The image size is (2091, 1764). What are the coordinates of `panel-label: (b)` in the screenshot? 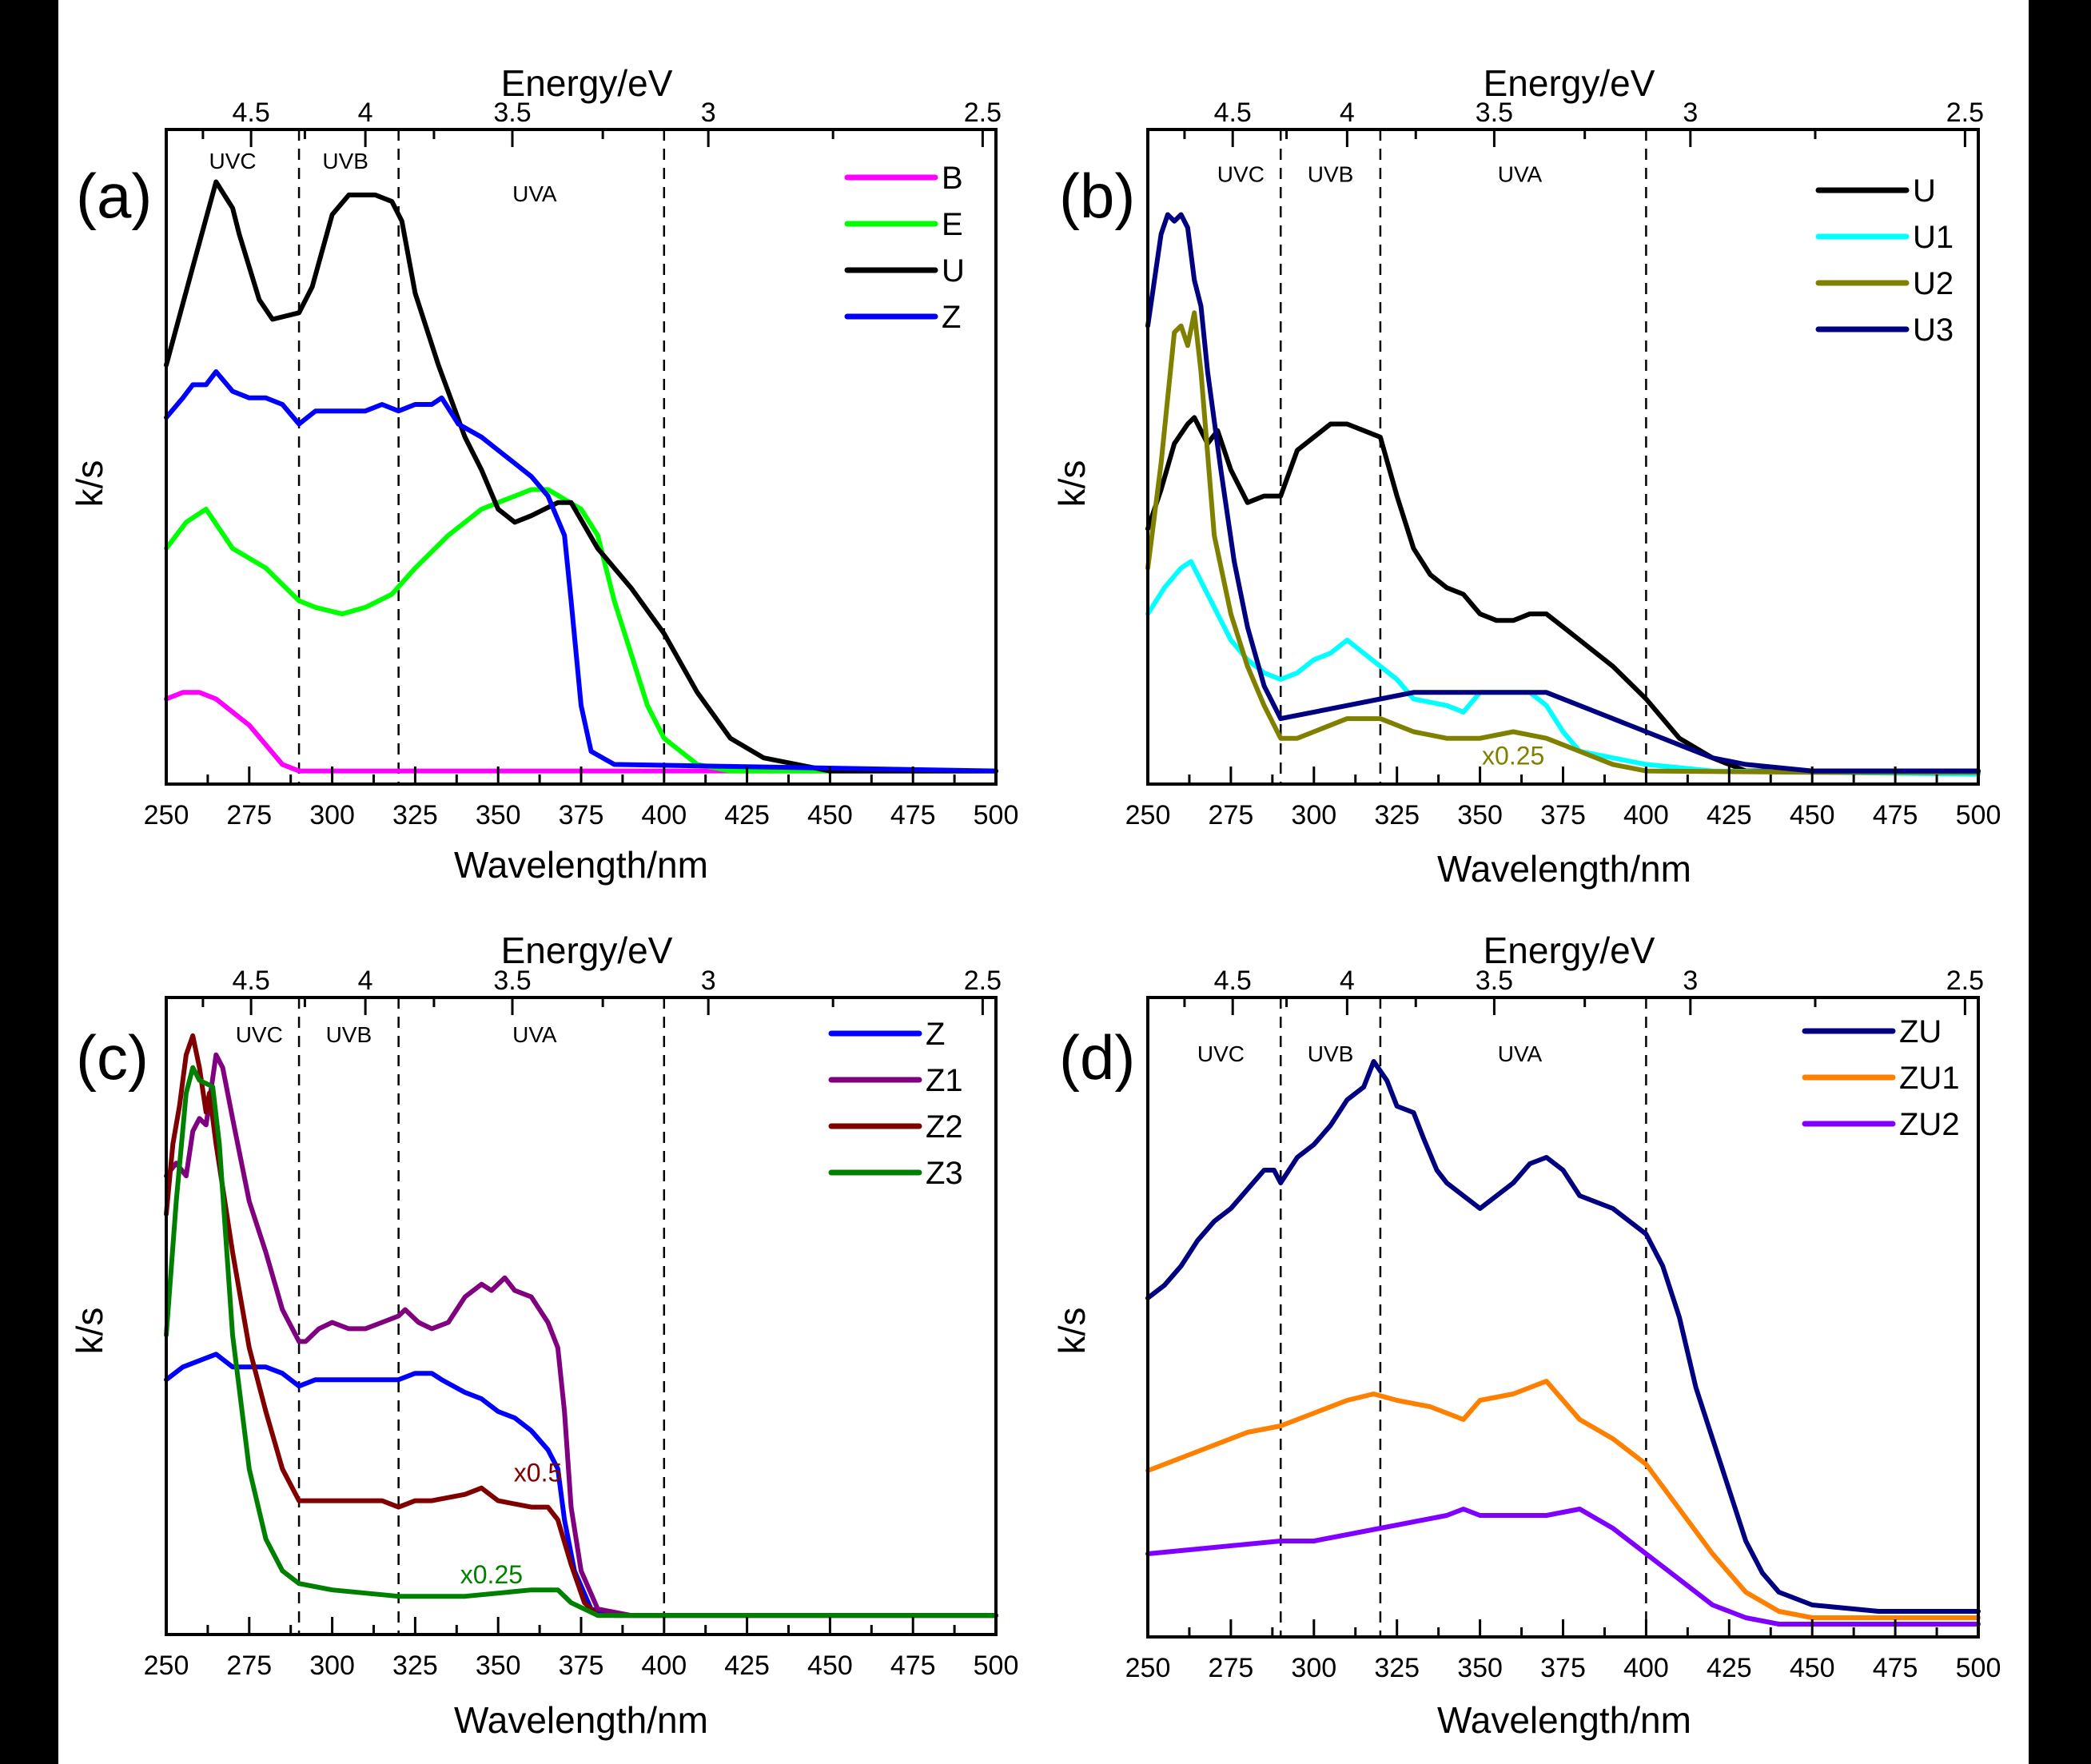 It's located at (1097, 196).